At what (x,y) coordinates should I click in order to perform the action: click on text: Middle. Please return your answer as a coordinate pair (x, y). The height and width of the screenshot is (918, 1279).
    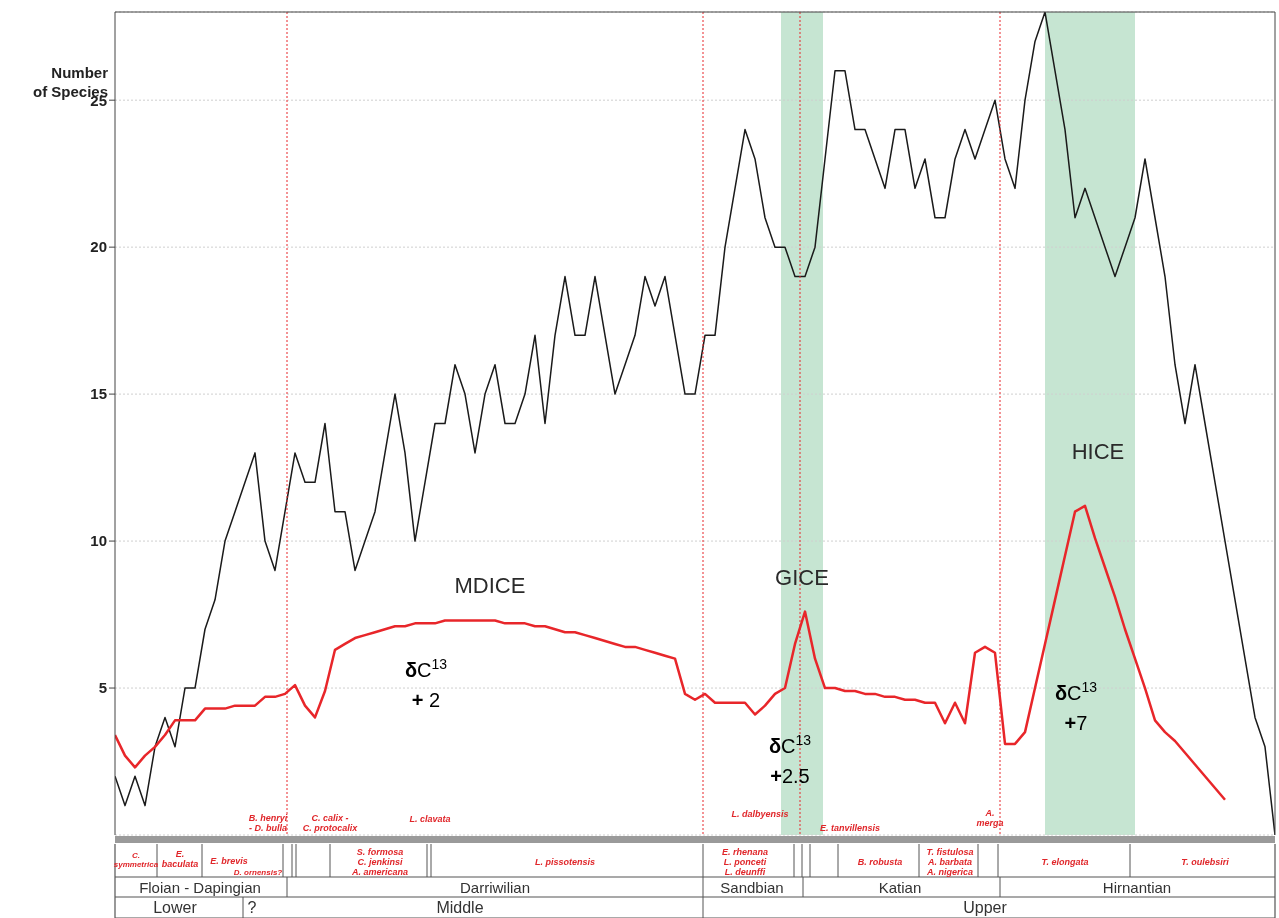
    Looking at the image, I should click on (460, 907).